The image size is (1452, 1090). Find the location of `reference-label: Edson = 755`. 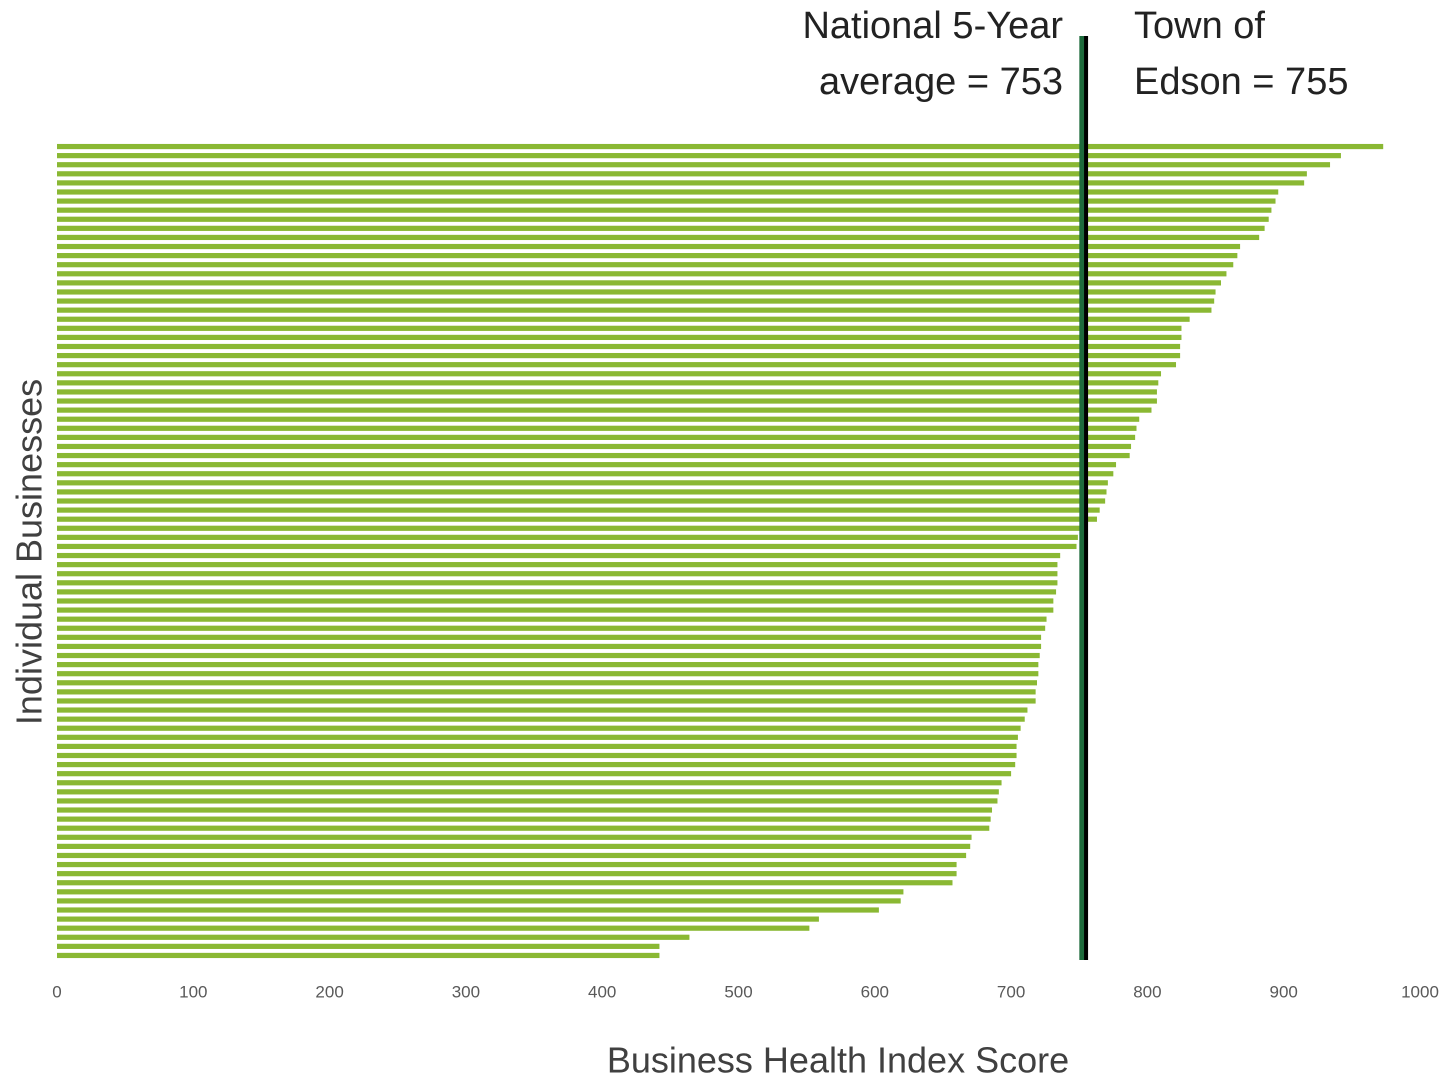

reference-label: Edson = 755 is located at coordinates (1241, 82).